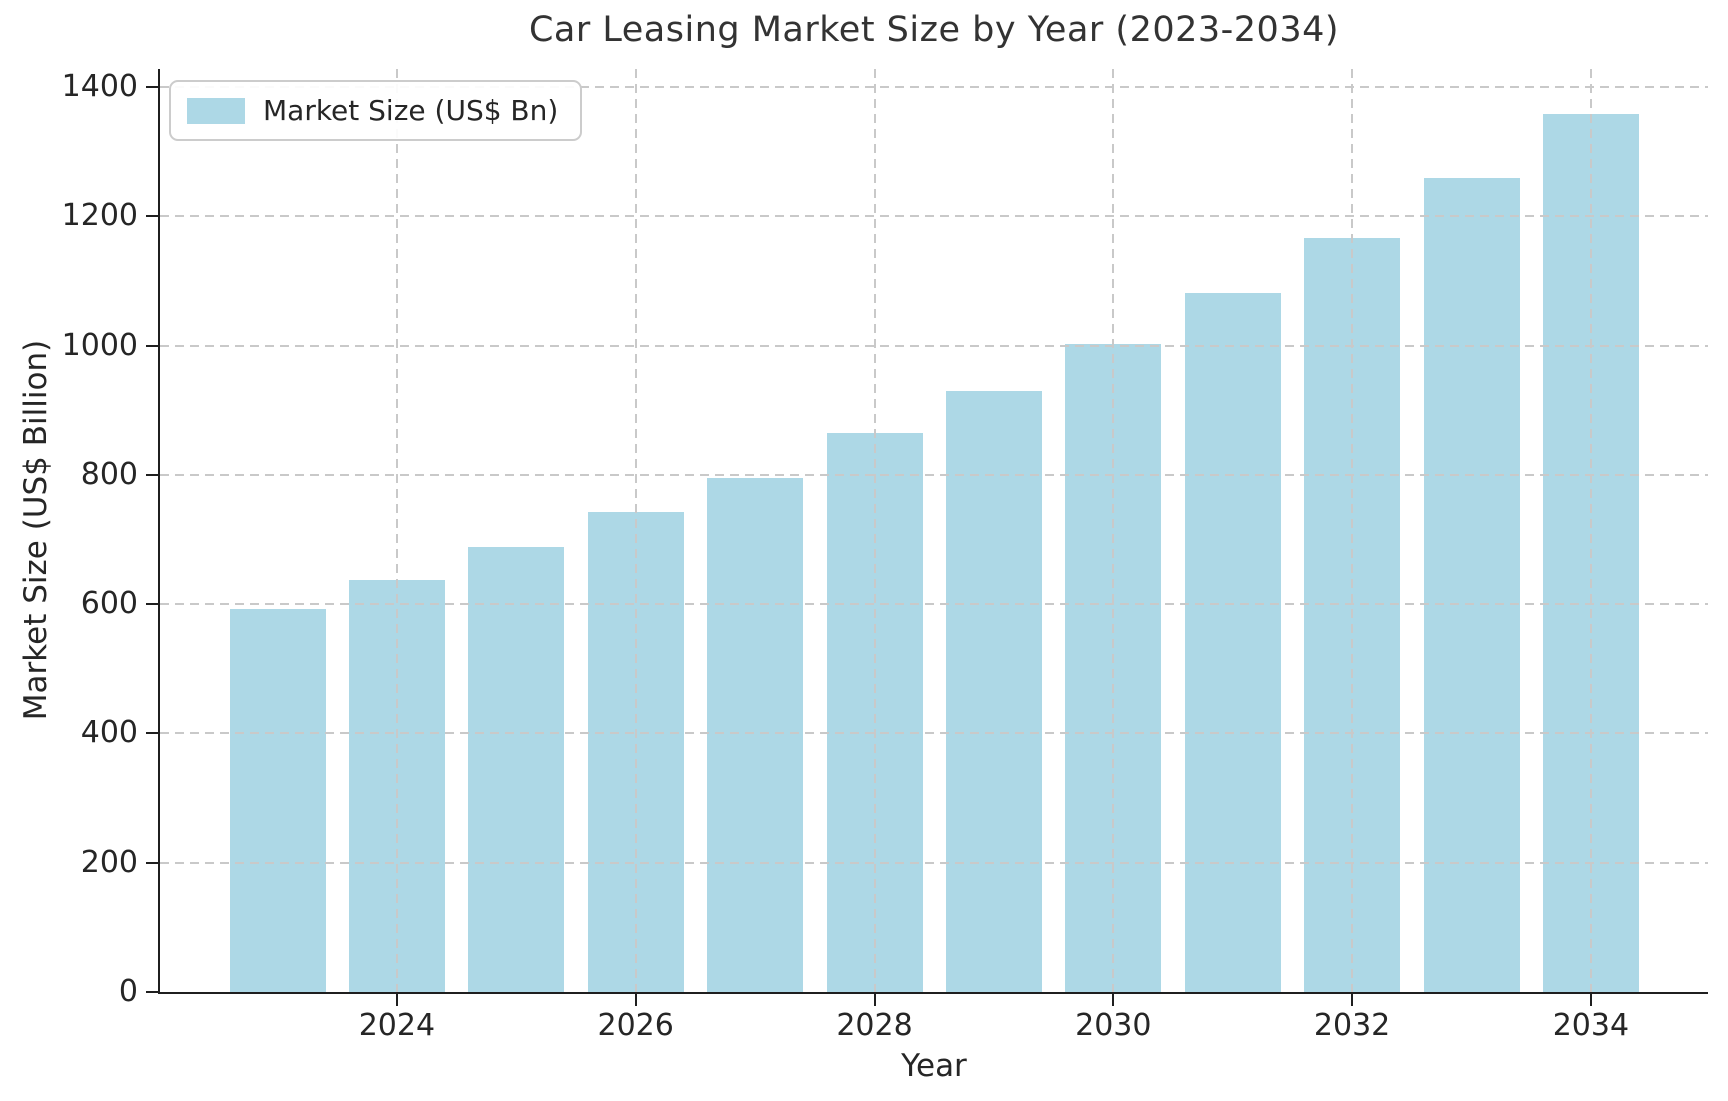 This screenshot has width=1728, height=1101. Describe the element at coordinates (934, 1066) in the screenshot. I see `x-axis-label: Year` at that location.